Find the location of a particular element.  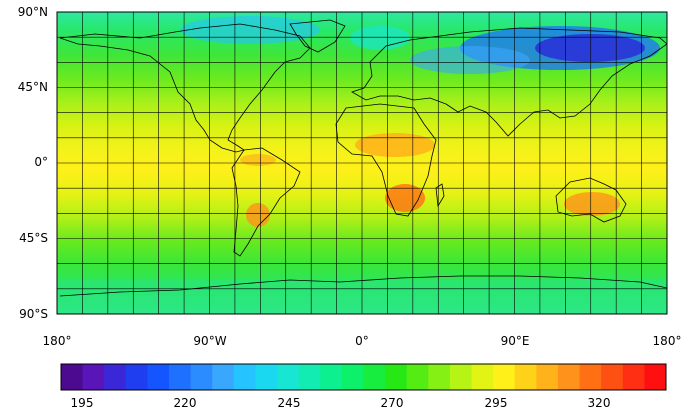

lat-label-45n: 45°N is located at coordinates (33, 87).